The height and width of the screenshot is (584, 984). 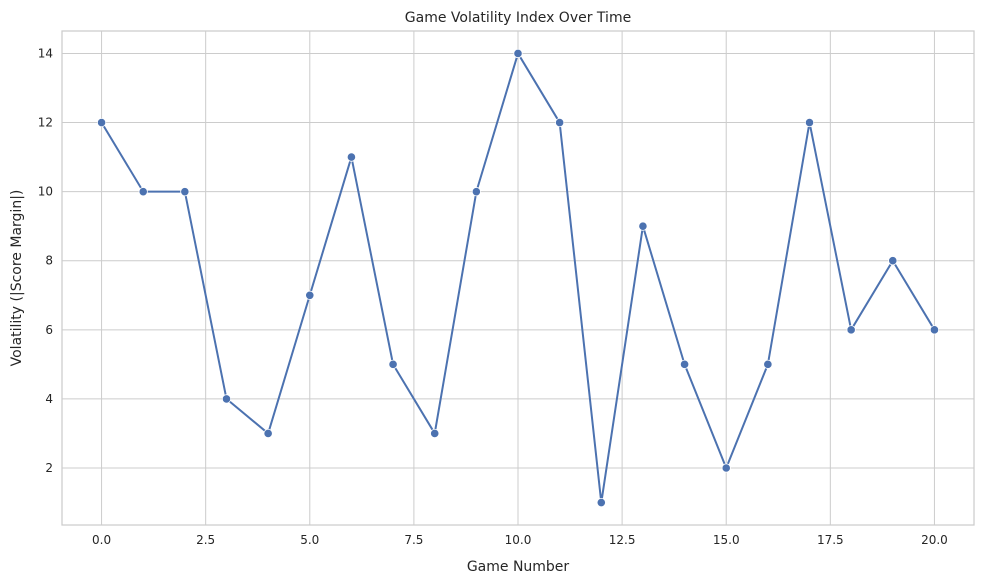 I want to click on x-tick-label: 5.0, so click(x=309, y=540).